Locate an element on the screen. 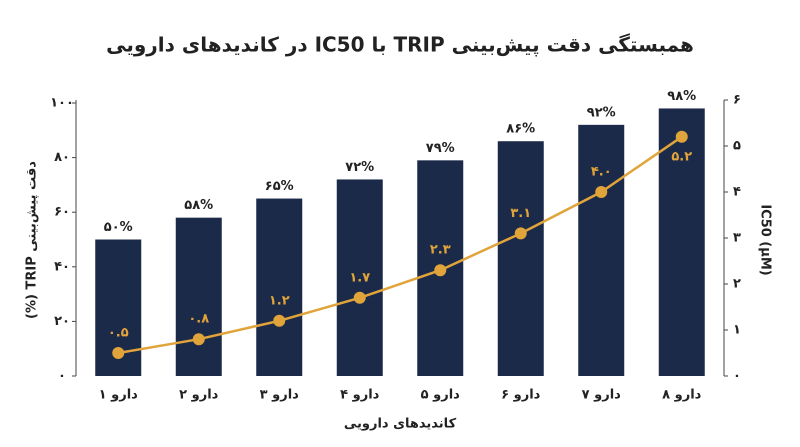 The image size is (800, 447). line-value-label: ۰.۸ is located at coordinates (198, 319).